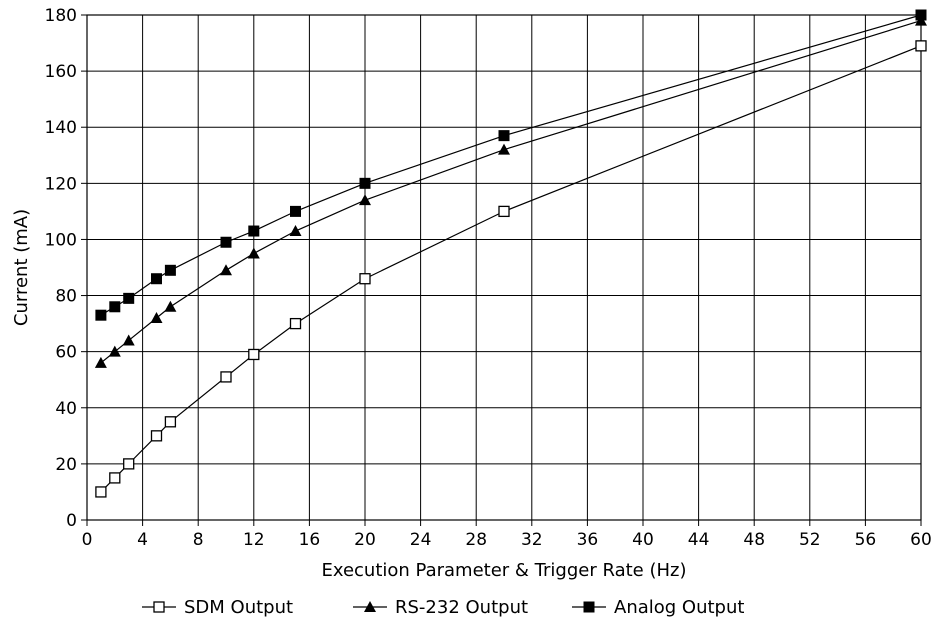  What do you see at coordinates (66, 268) in the screenshot?
I see `y-axis-ticks: 0 20 40 60 80 100 120 140 160 180` at bounding box center [66, 268].